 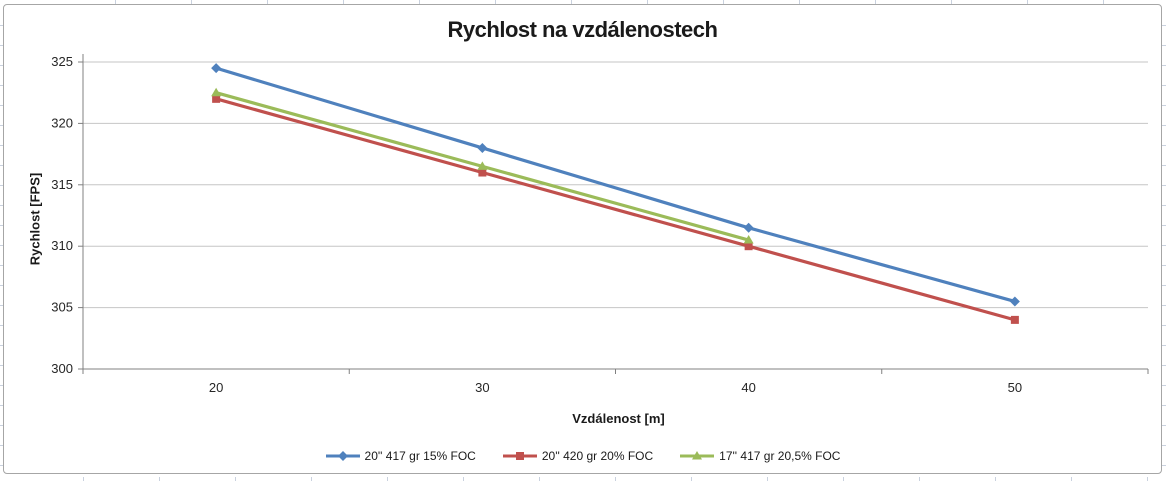 I want to click on legend-item-1: 20'' 420 gr 20% FOC, so click(x=577, y=456).